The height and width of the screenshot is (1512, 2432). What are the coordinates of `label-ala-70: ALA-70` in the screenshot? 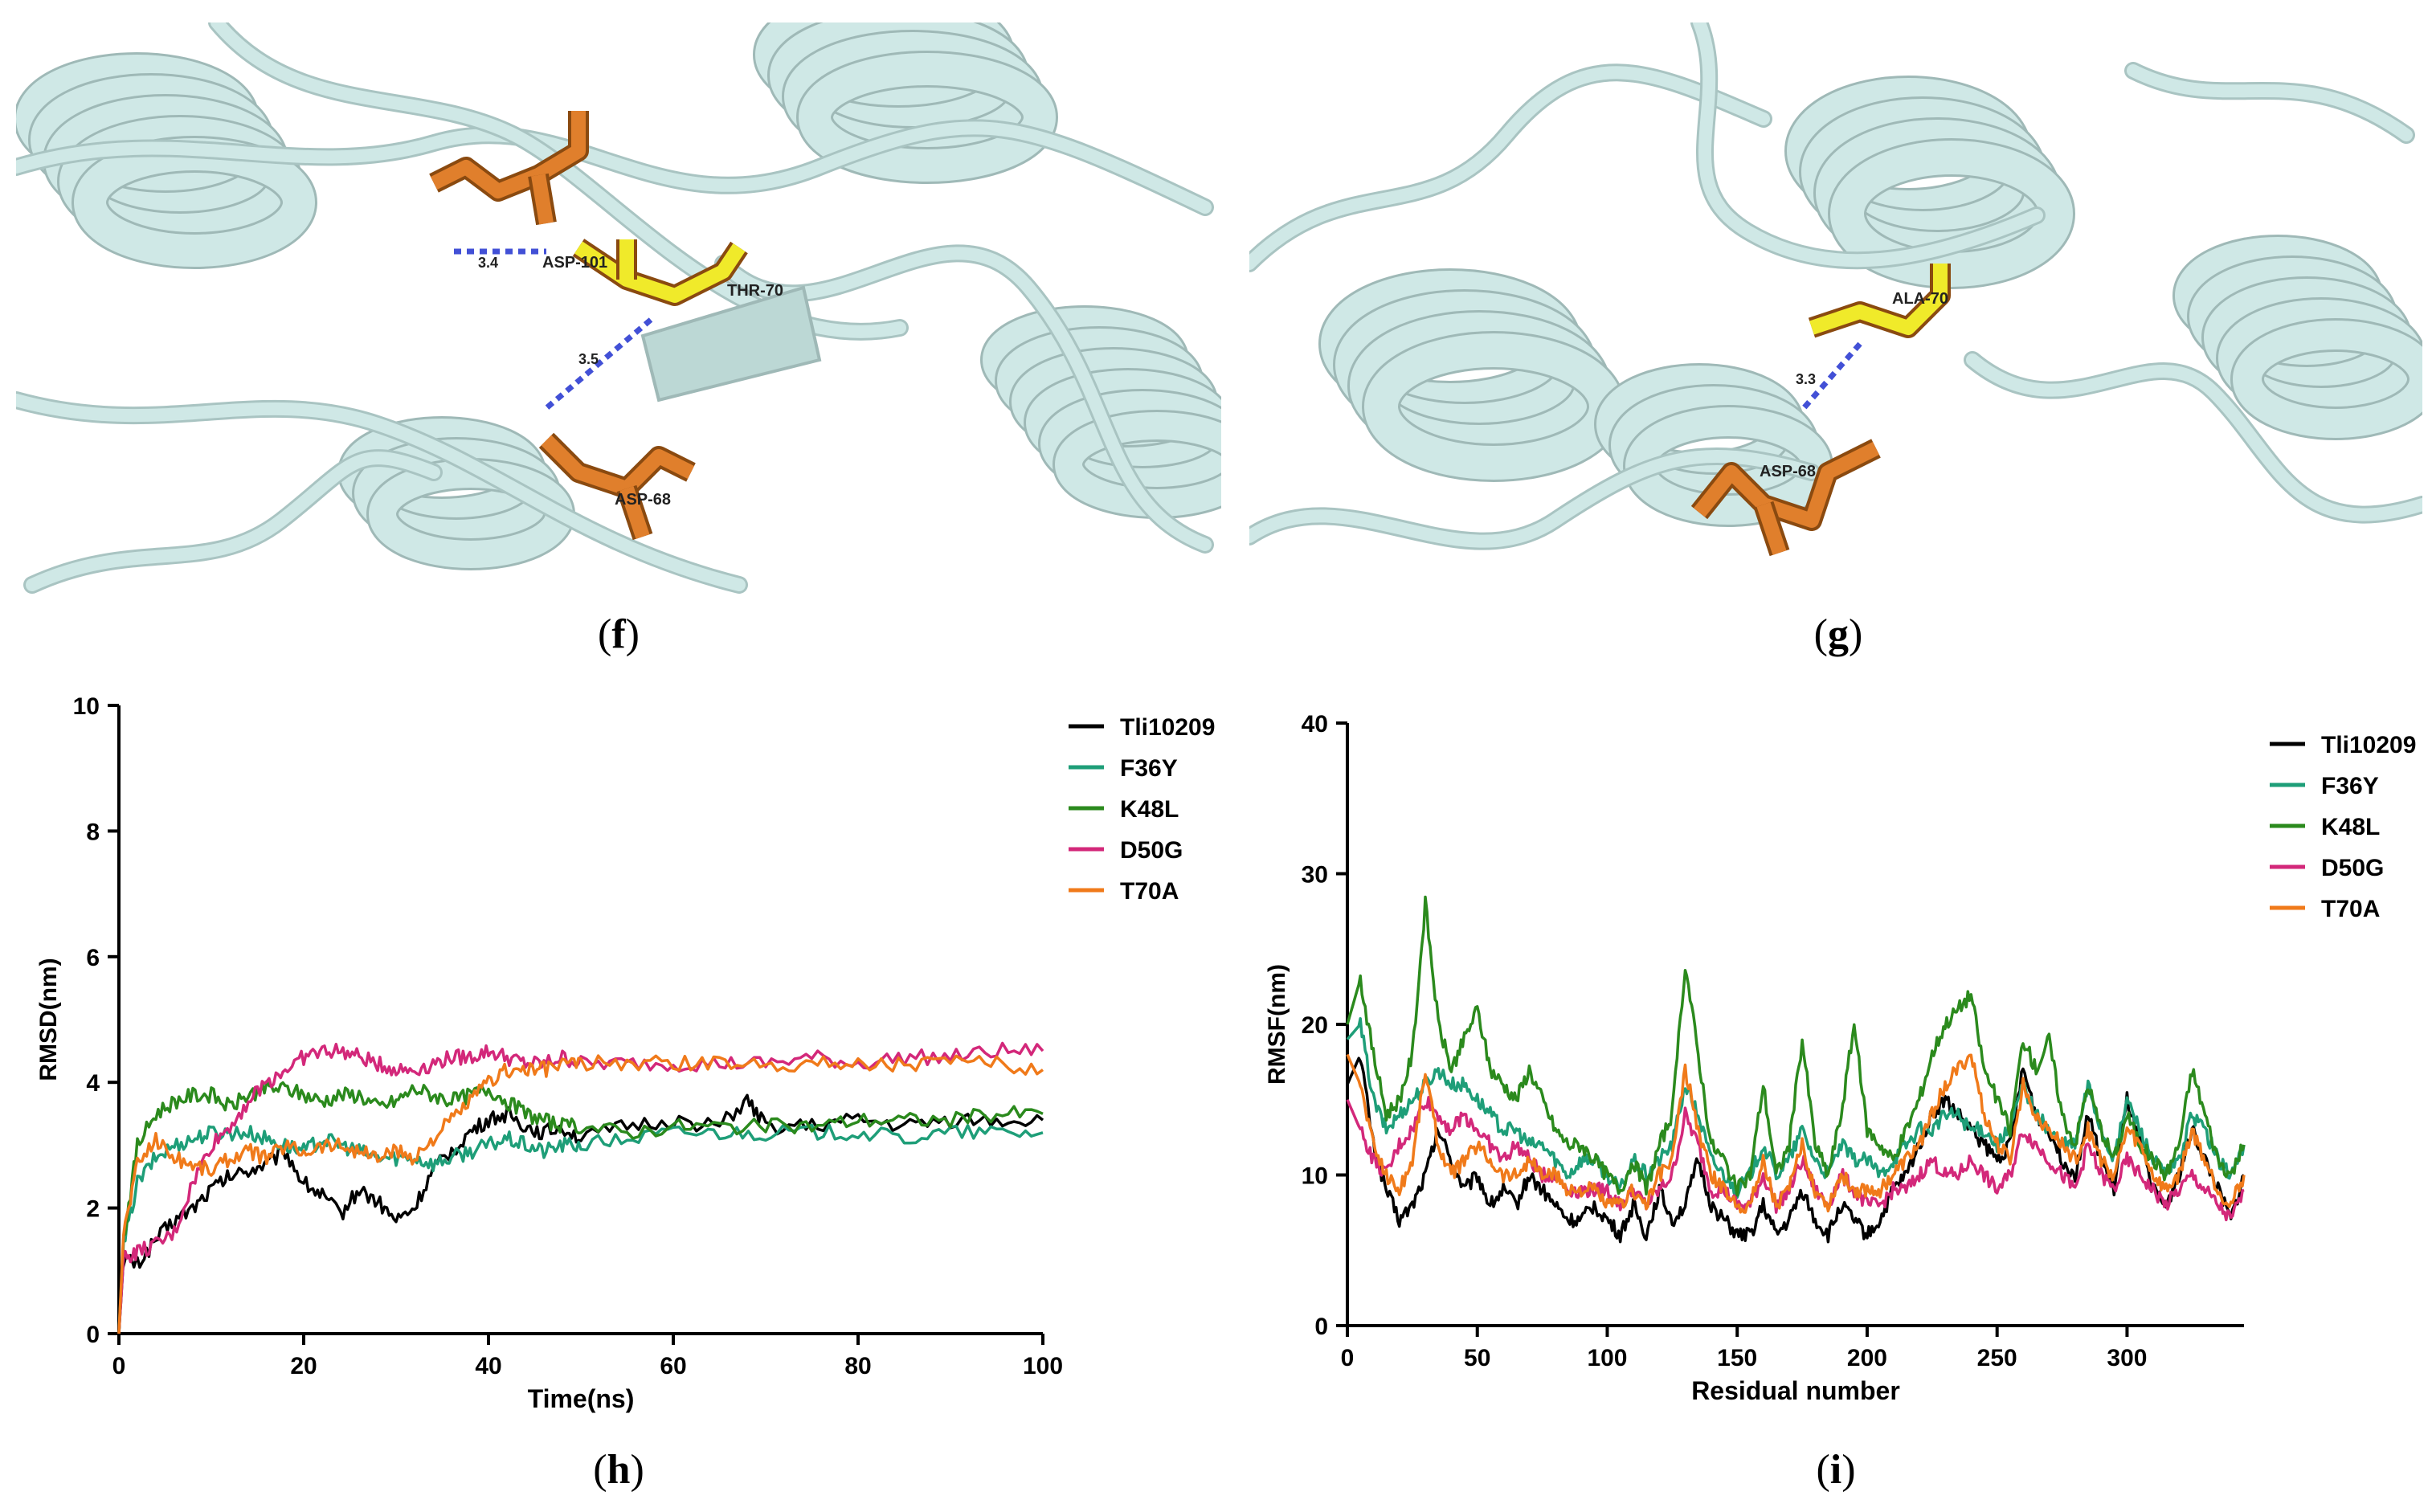 It's located at (1920, 299).